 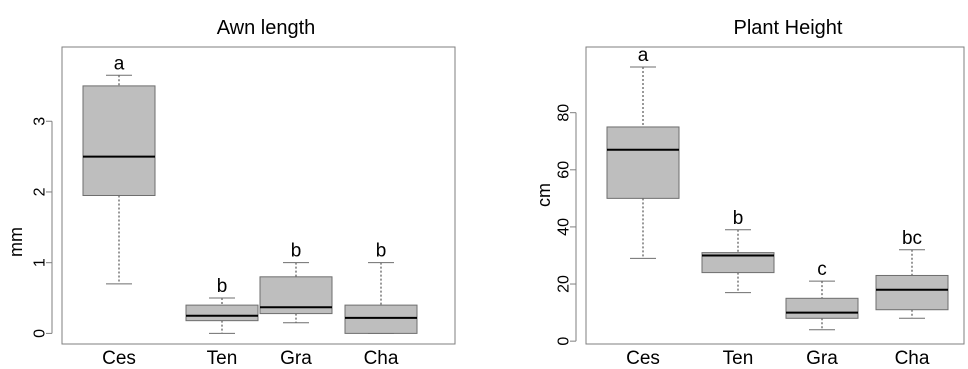 I want to click on chart-title: Plant Height, so click(x=788, y=28).